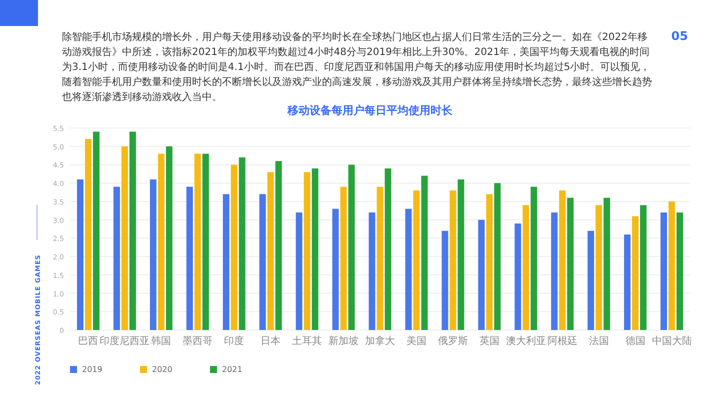  Describe the element at coordinates (598, 341) in the screenshot. I see `x-tick-label: 法国` at that location.